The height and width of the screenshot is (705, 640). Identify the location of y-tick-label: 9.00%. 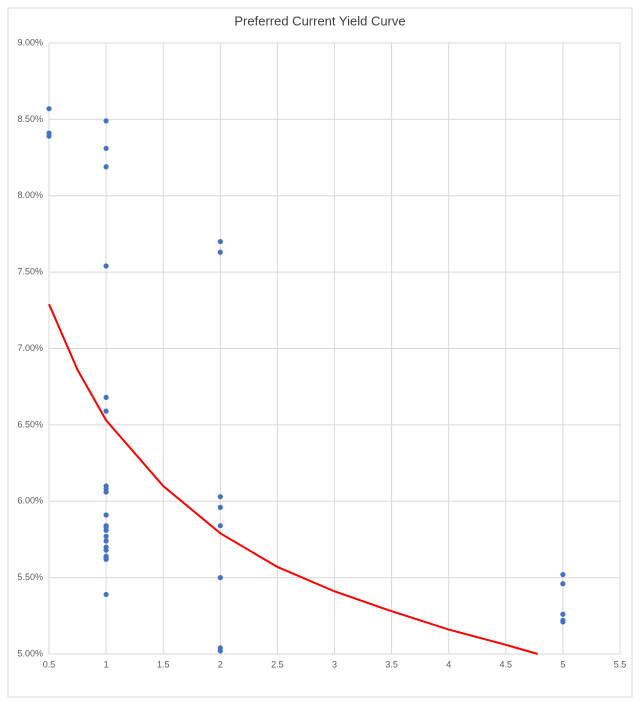
(30, 42).